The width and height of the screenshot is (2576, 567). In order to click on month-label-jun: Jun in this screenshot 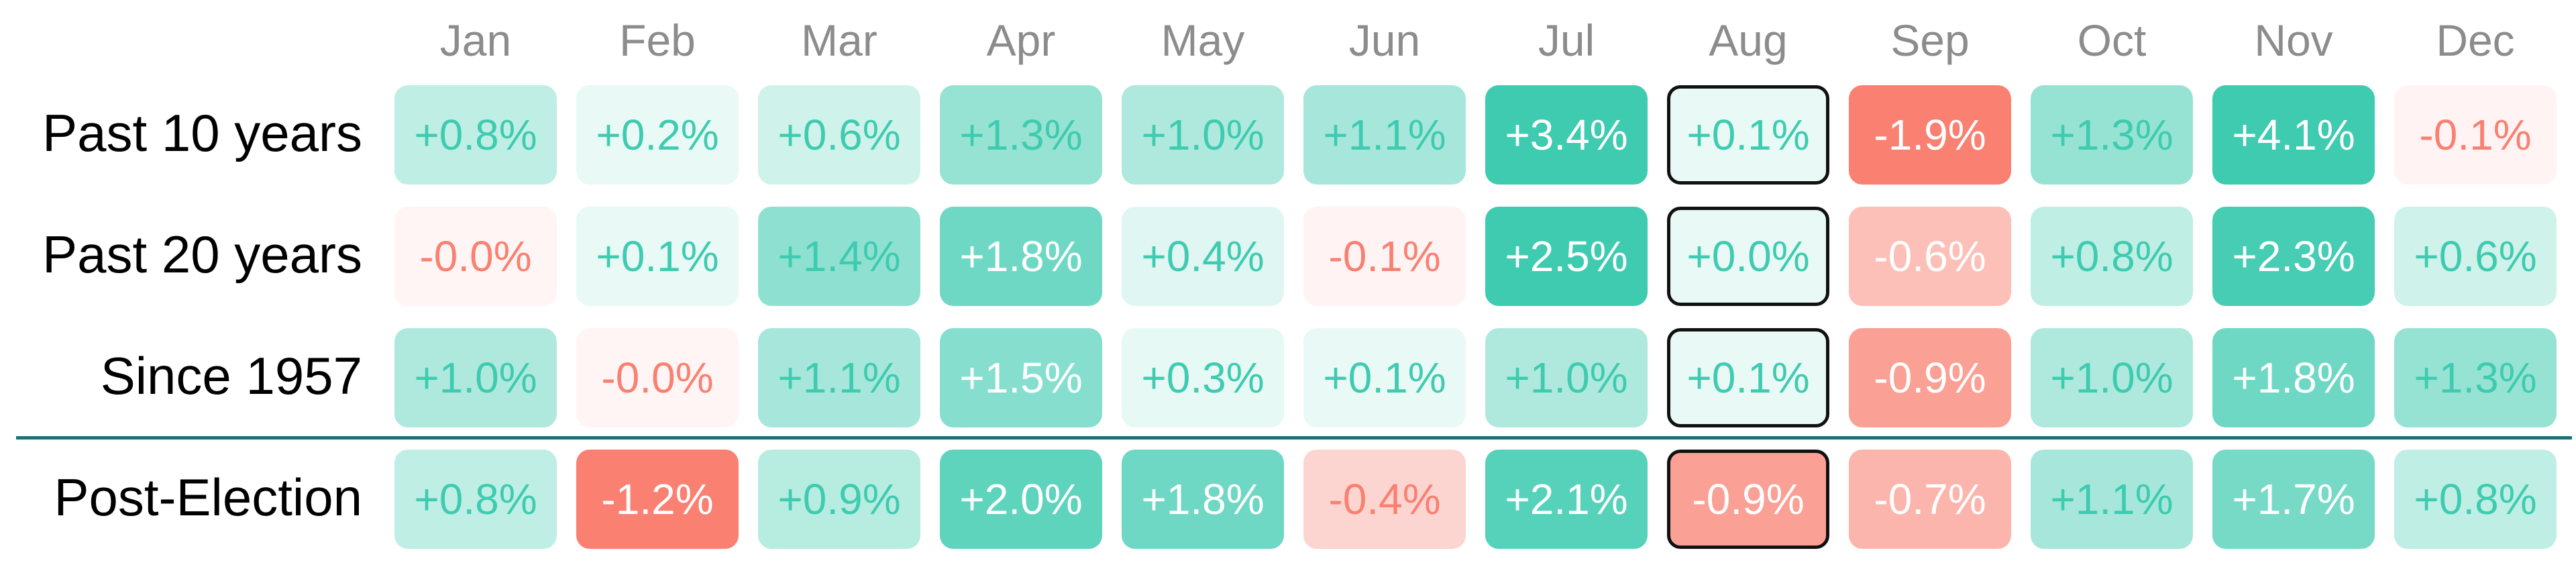, I will do `click(1384, 40)`.